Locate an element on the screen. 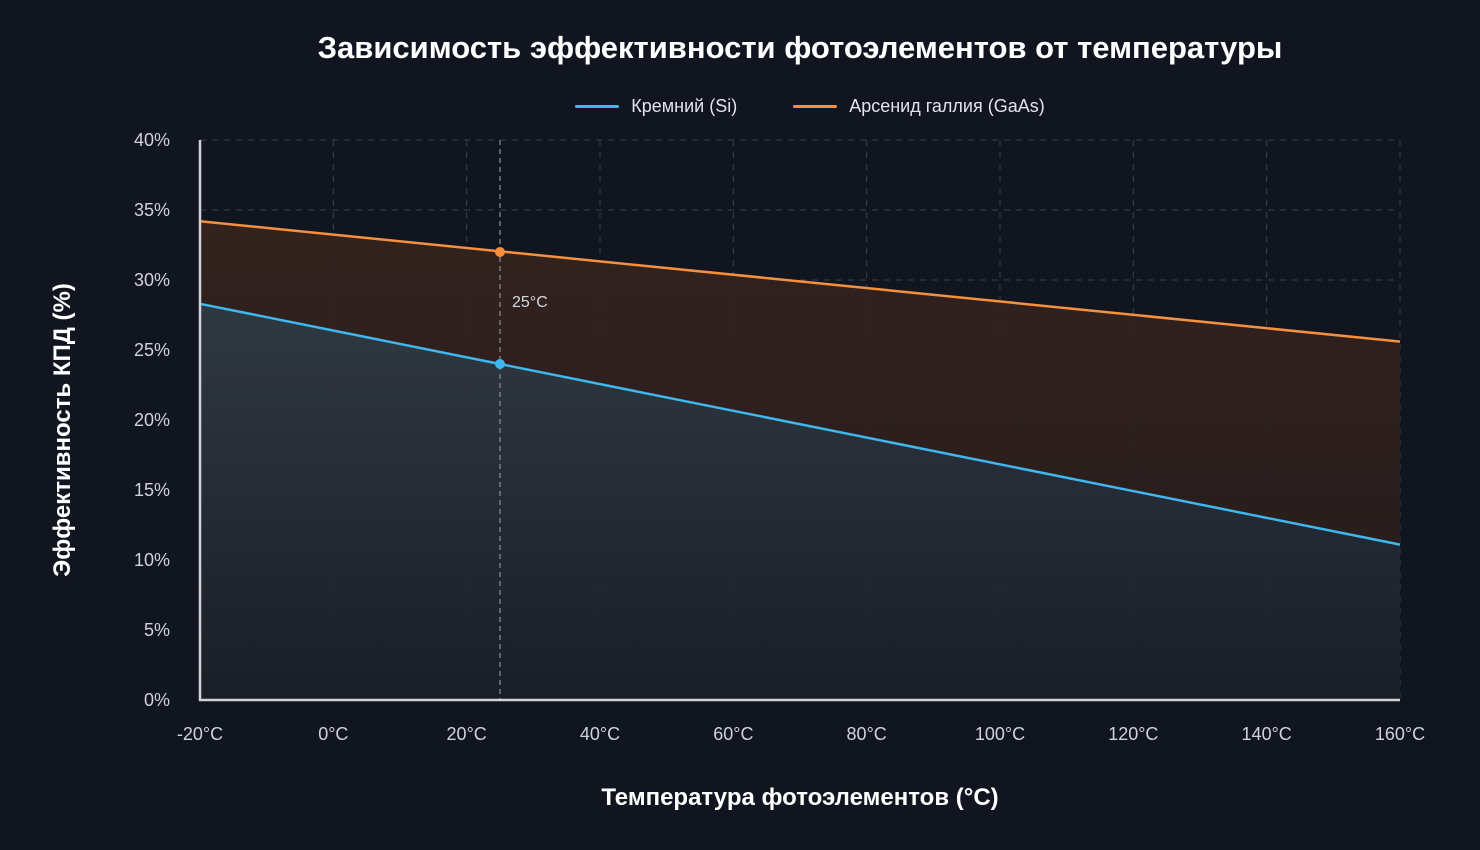 The image size is (1480, 850). legend-item-gaas: Арсенид галлия (GaAs) is located at coordinates (919, 106).